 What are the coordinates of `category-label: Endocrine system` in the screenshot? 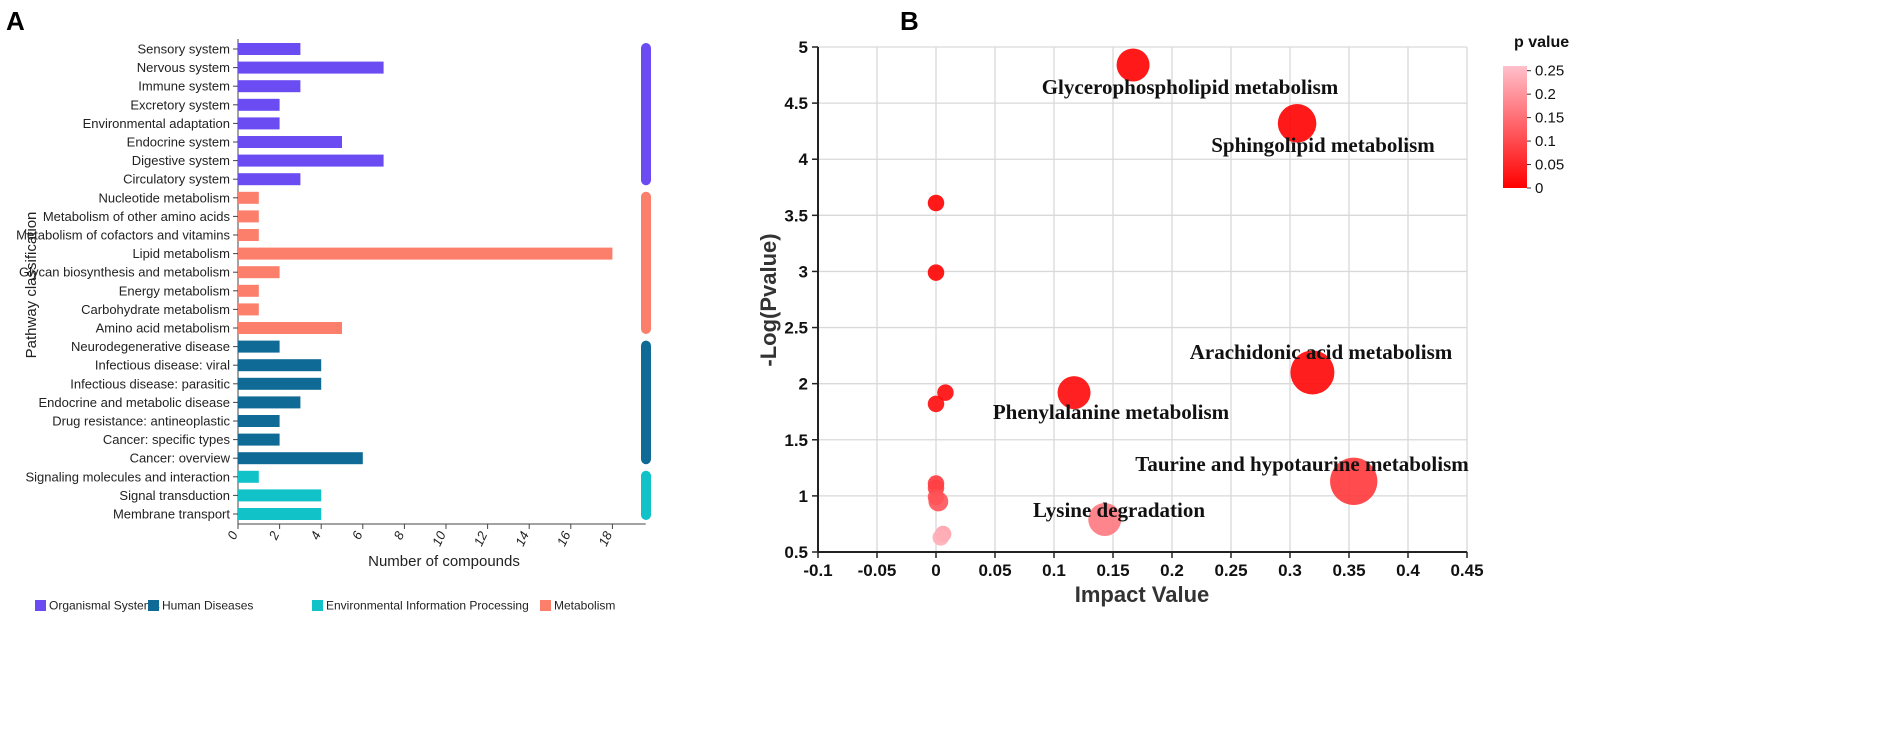 It's located at (178, 142).